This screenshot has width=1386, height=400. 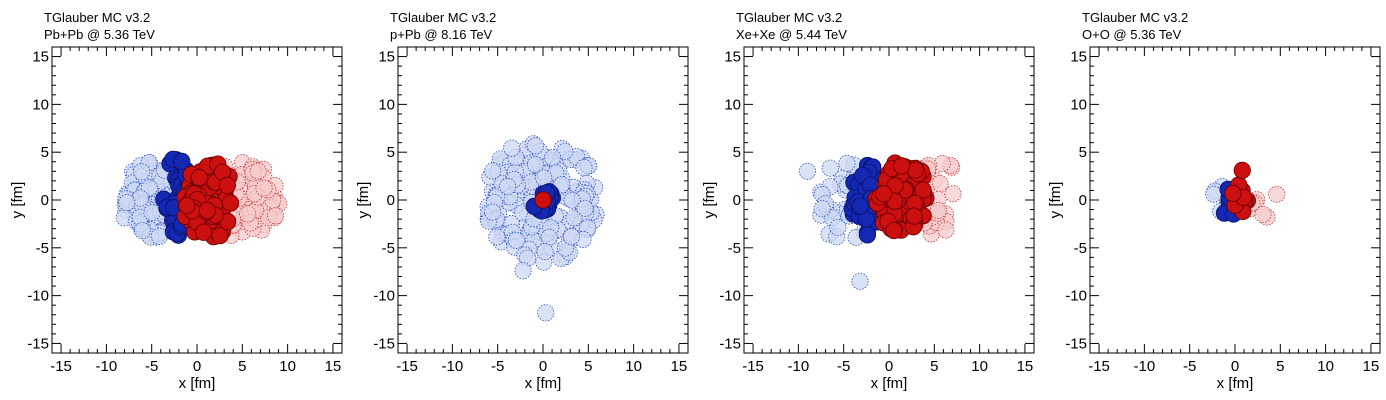 What do you see at coordinates (1132, 34) in the screenshot?
I see `chart-subtitle: O+O @ 5.36 TeV` at bounding box center [1132, 34].